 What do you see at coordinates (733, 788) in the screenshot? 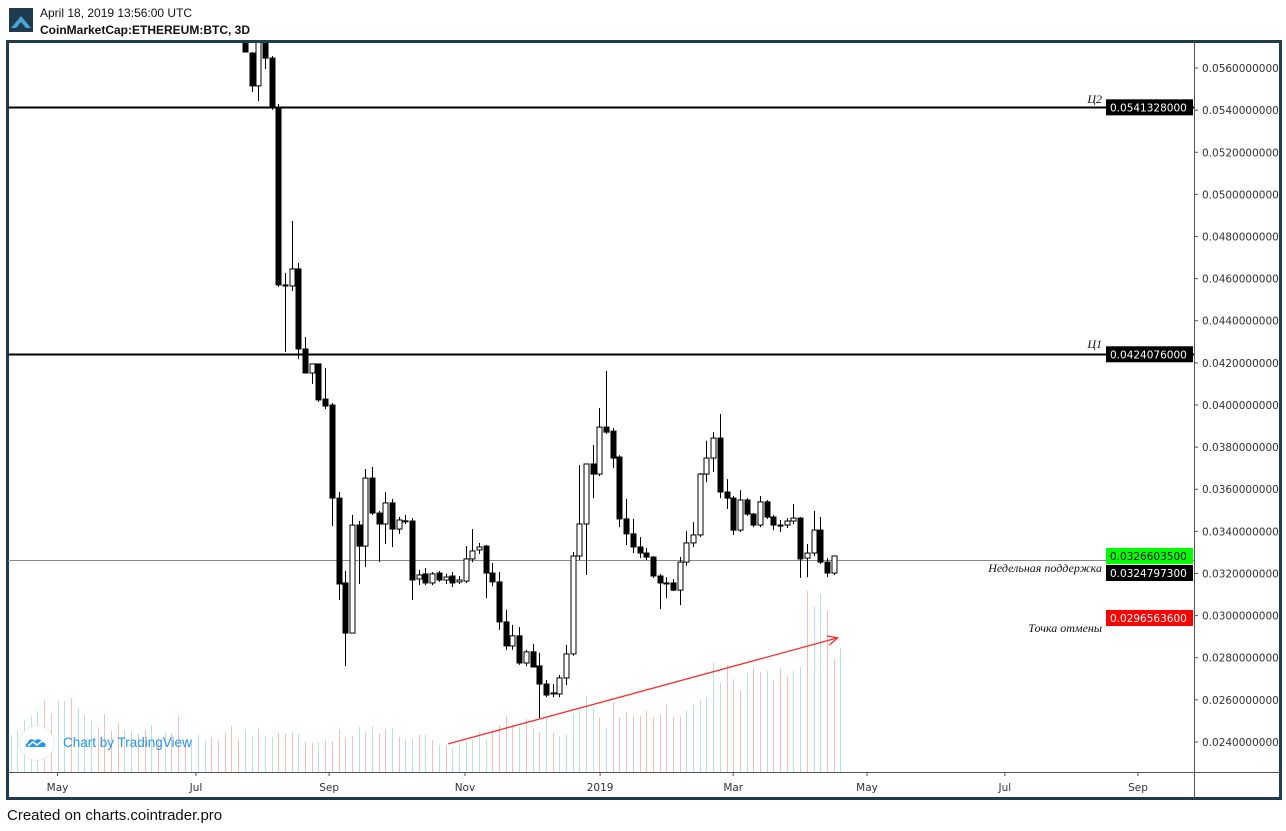
I see `time-tick-label: Mar` at bounding box center [733, 788].